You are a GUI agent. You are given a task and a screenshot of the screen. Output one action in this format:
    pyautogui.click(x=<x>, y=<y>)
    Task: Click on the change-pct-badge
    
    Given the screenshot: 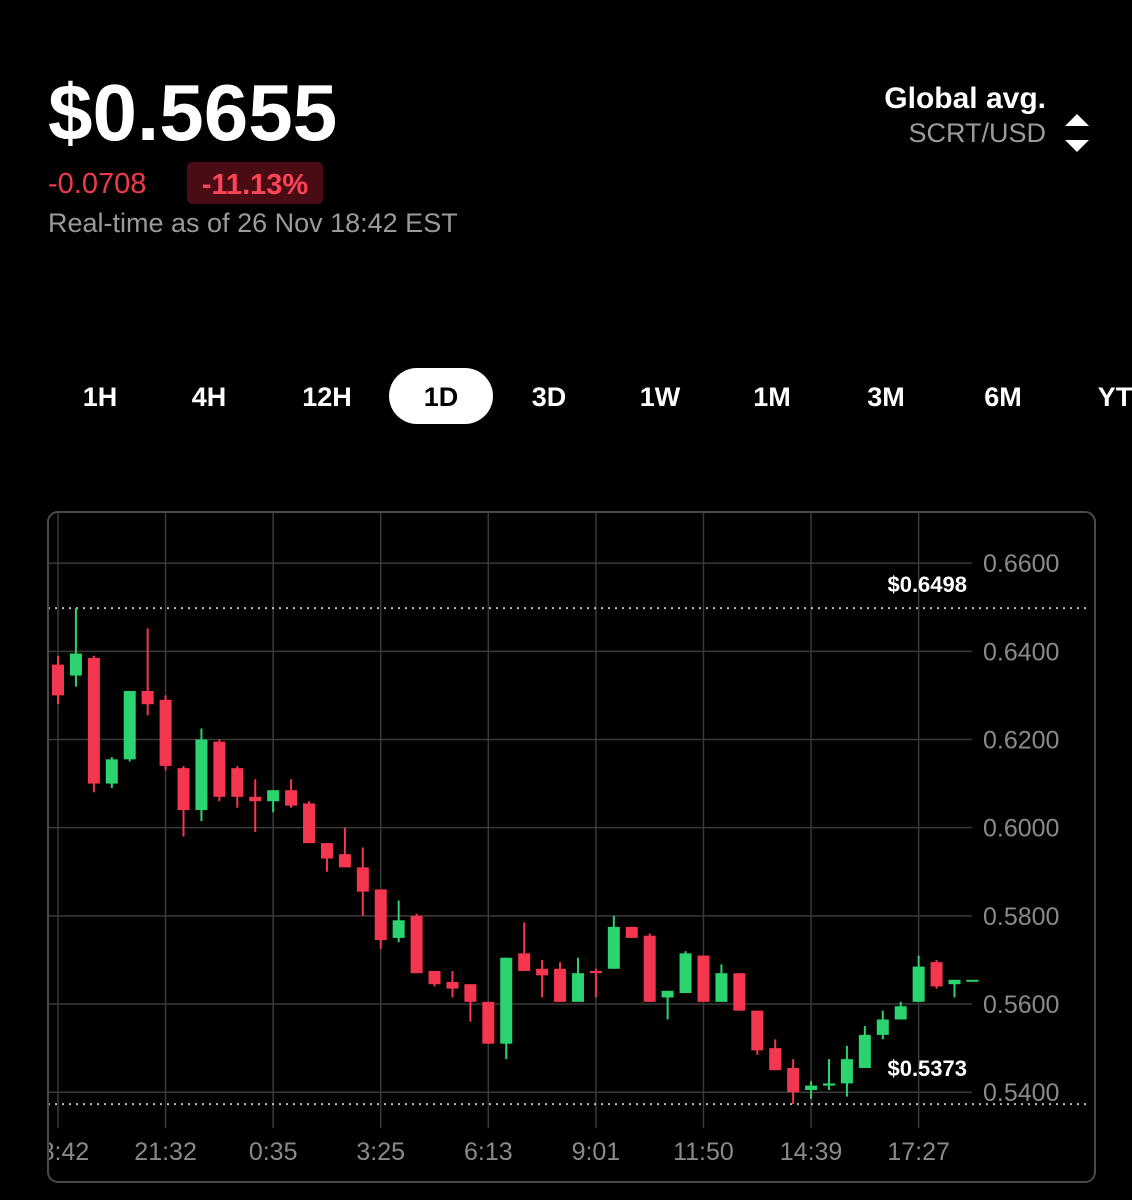 What is the action you would take?
    pyautogui.click(x=255, y=183)
    